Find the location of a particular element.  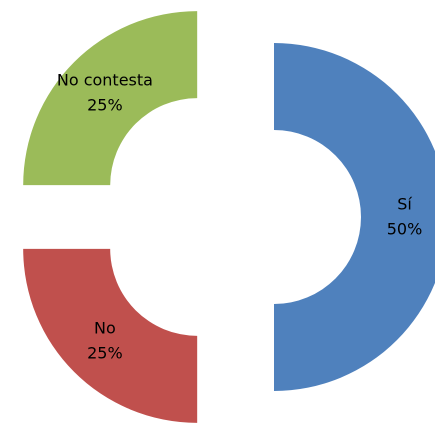

segment-value-label: 50% is located at coordinates (405, 229).